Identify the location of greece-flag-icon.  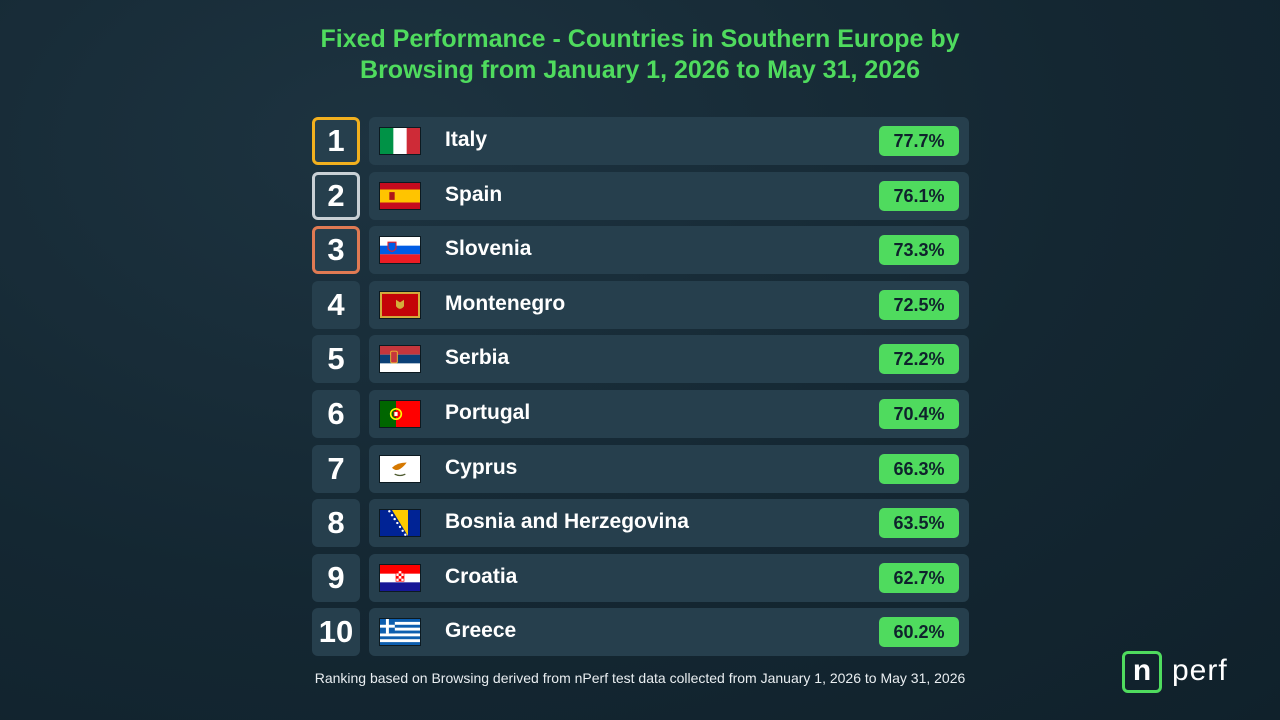
(400, 632).